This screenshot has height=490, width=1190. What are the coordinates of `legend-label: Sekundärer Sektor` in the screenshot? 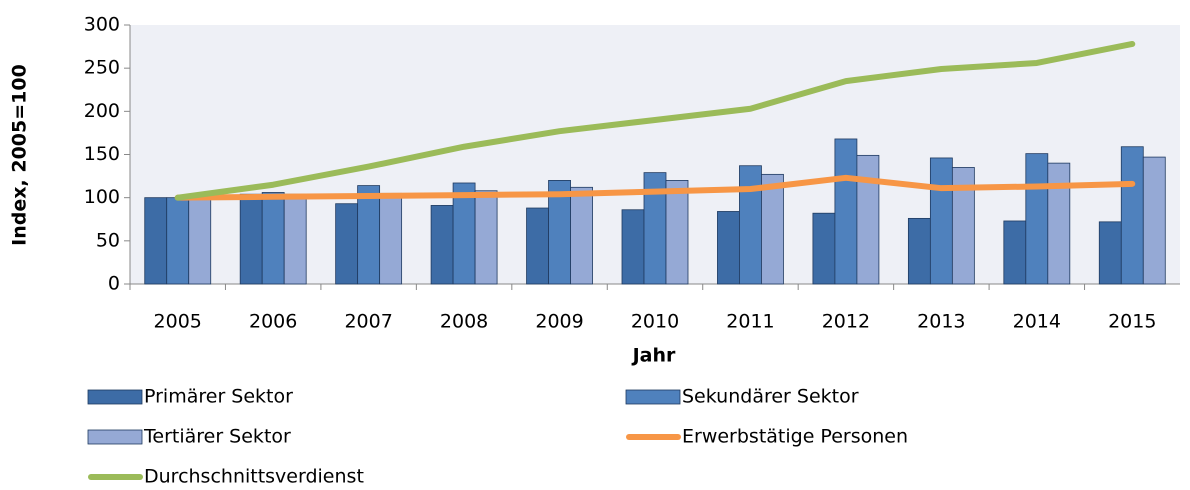 It's located at (770, 397).